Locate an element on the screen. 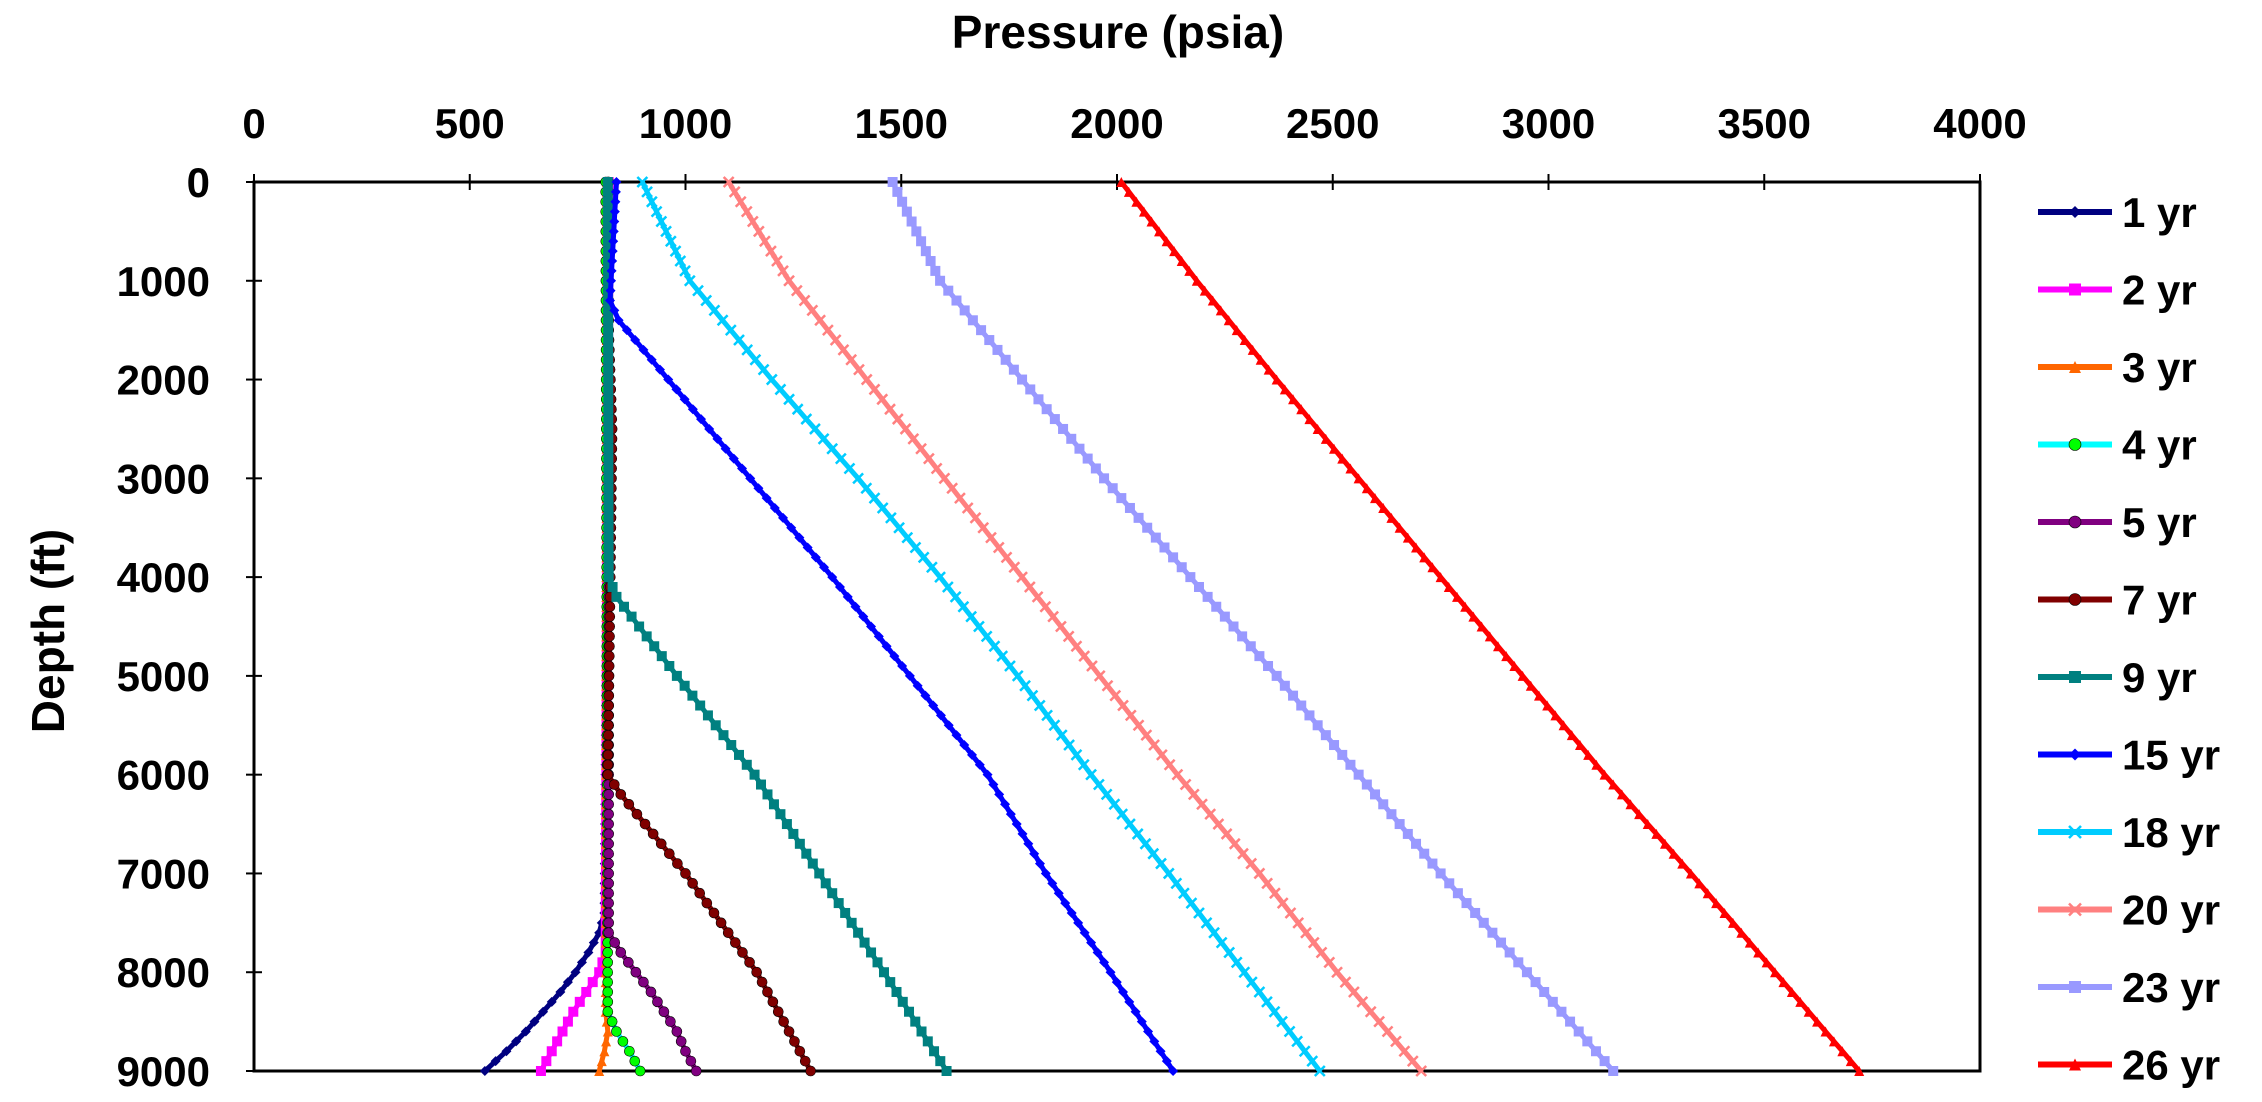 This screenshot has width=2262, height=1102. legend-item: 20 yr is located at coordinates (2129, 910).